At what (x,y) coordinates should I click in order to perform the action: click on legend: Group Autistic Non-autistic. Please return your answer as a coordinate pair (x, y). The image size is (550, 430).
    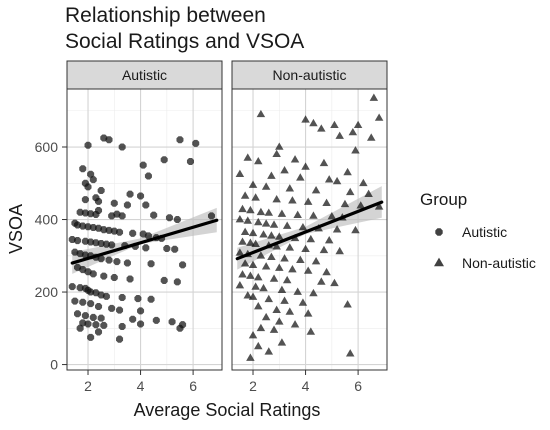
    Looking at the image, I should click on (478, 230).